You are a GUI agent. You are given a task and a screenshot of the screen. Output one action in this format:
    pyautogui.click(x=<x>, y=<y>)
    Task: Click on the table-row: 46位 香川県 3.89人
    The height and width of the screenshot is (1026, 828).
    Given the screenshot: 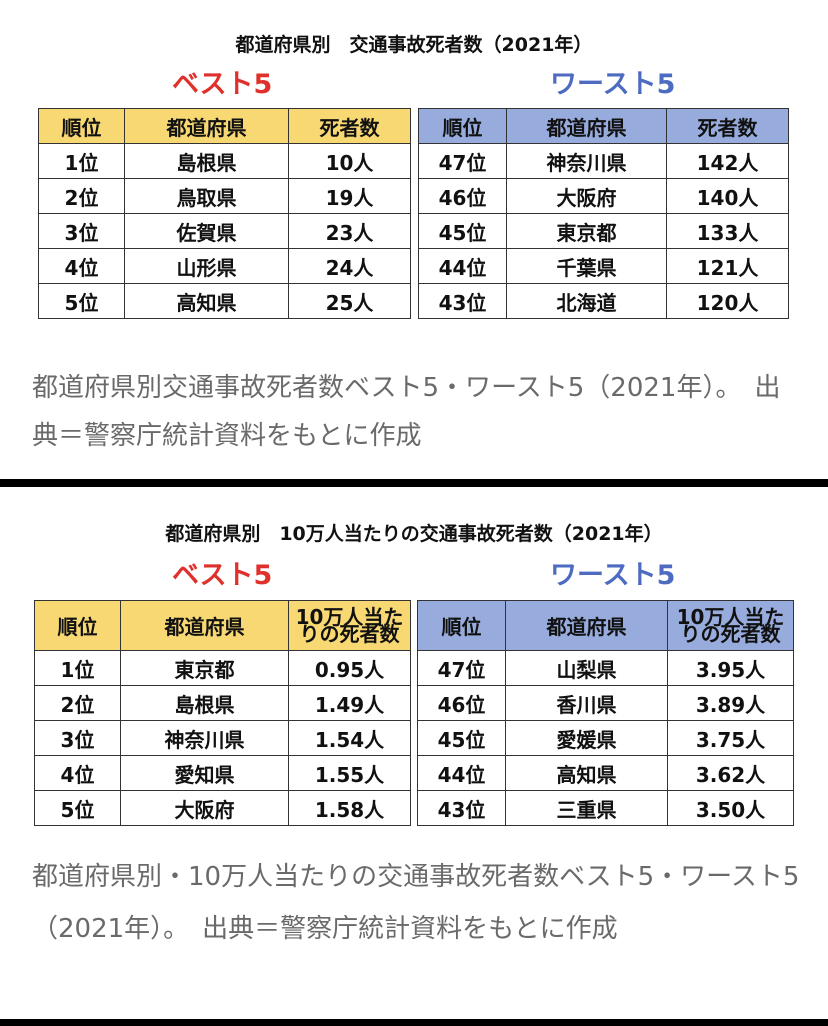 What is the action you would take?
    pyautogui.click(x=605, y=703)
    